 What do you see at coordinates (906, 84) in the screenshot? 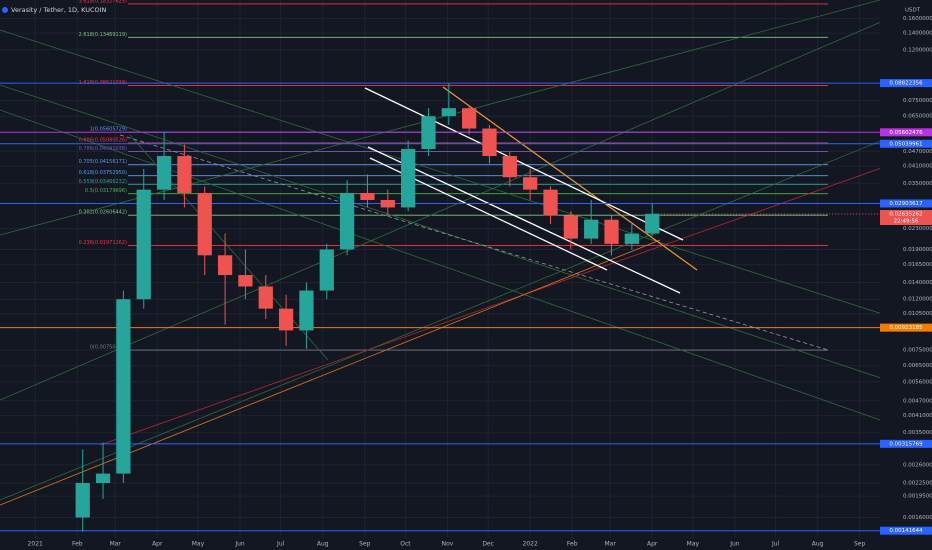
I see `price-line-label: 0.08822356` at bounding box center [906, 84].